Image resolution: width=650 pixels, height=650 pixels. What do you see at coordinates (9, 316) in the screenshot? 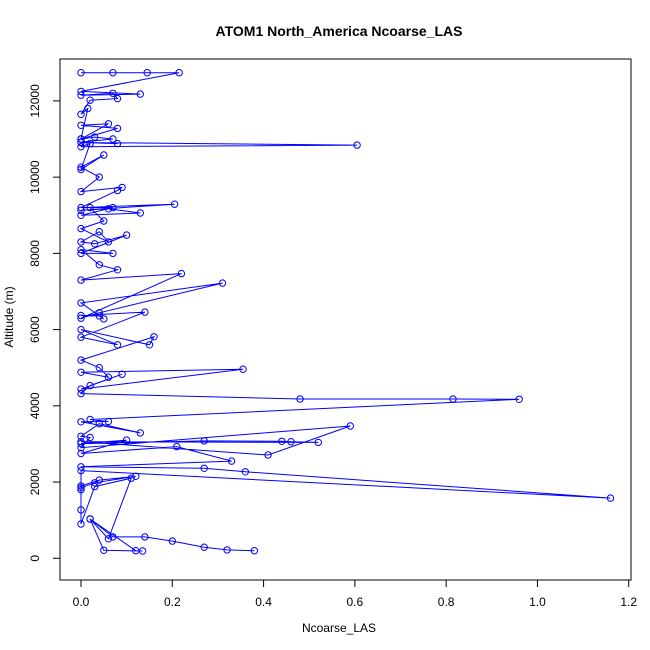
I see `y-axis-label: Altitude (m)` at bounding box center [9, 316].